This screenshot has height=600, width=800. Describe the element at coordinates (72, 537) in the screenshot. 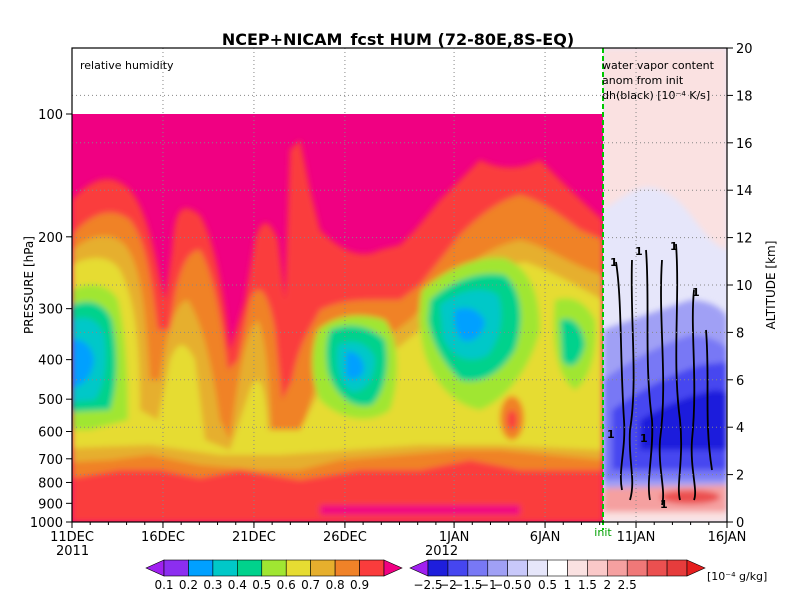

I see `x-tick-label: 11DEC` at that location.